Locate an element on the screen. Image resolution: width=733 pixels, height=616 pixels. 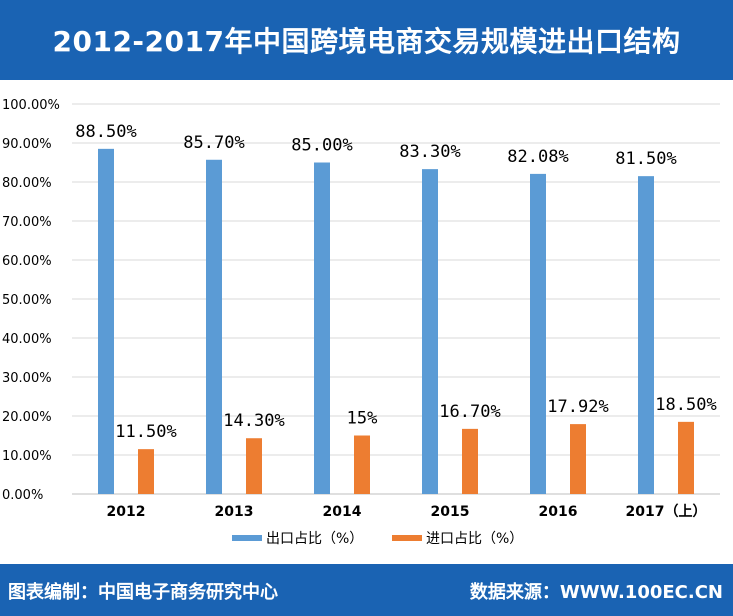
y-tick-label: 20.00% is located at coordinates (27, 417).